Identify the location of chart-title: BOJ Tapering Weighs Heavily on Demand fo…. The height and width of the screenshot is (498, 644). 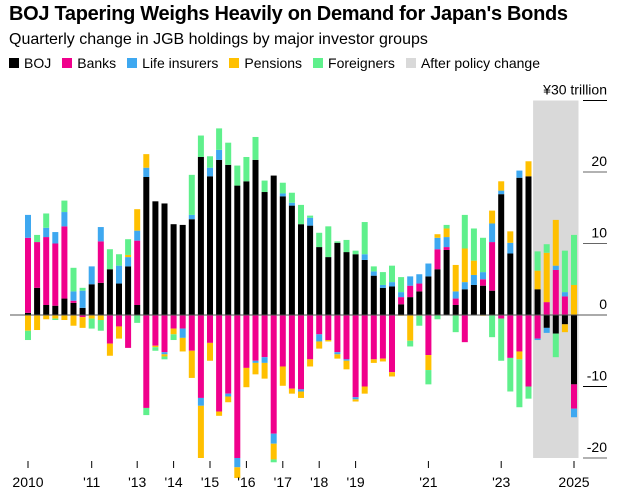
(288, 14).